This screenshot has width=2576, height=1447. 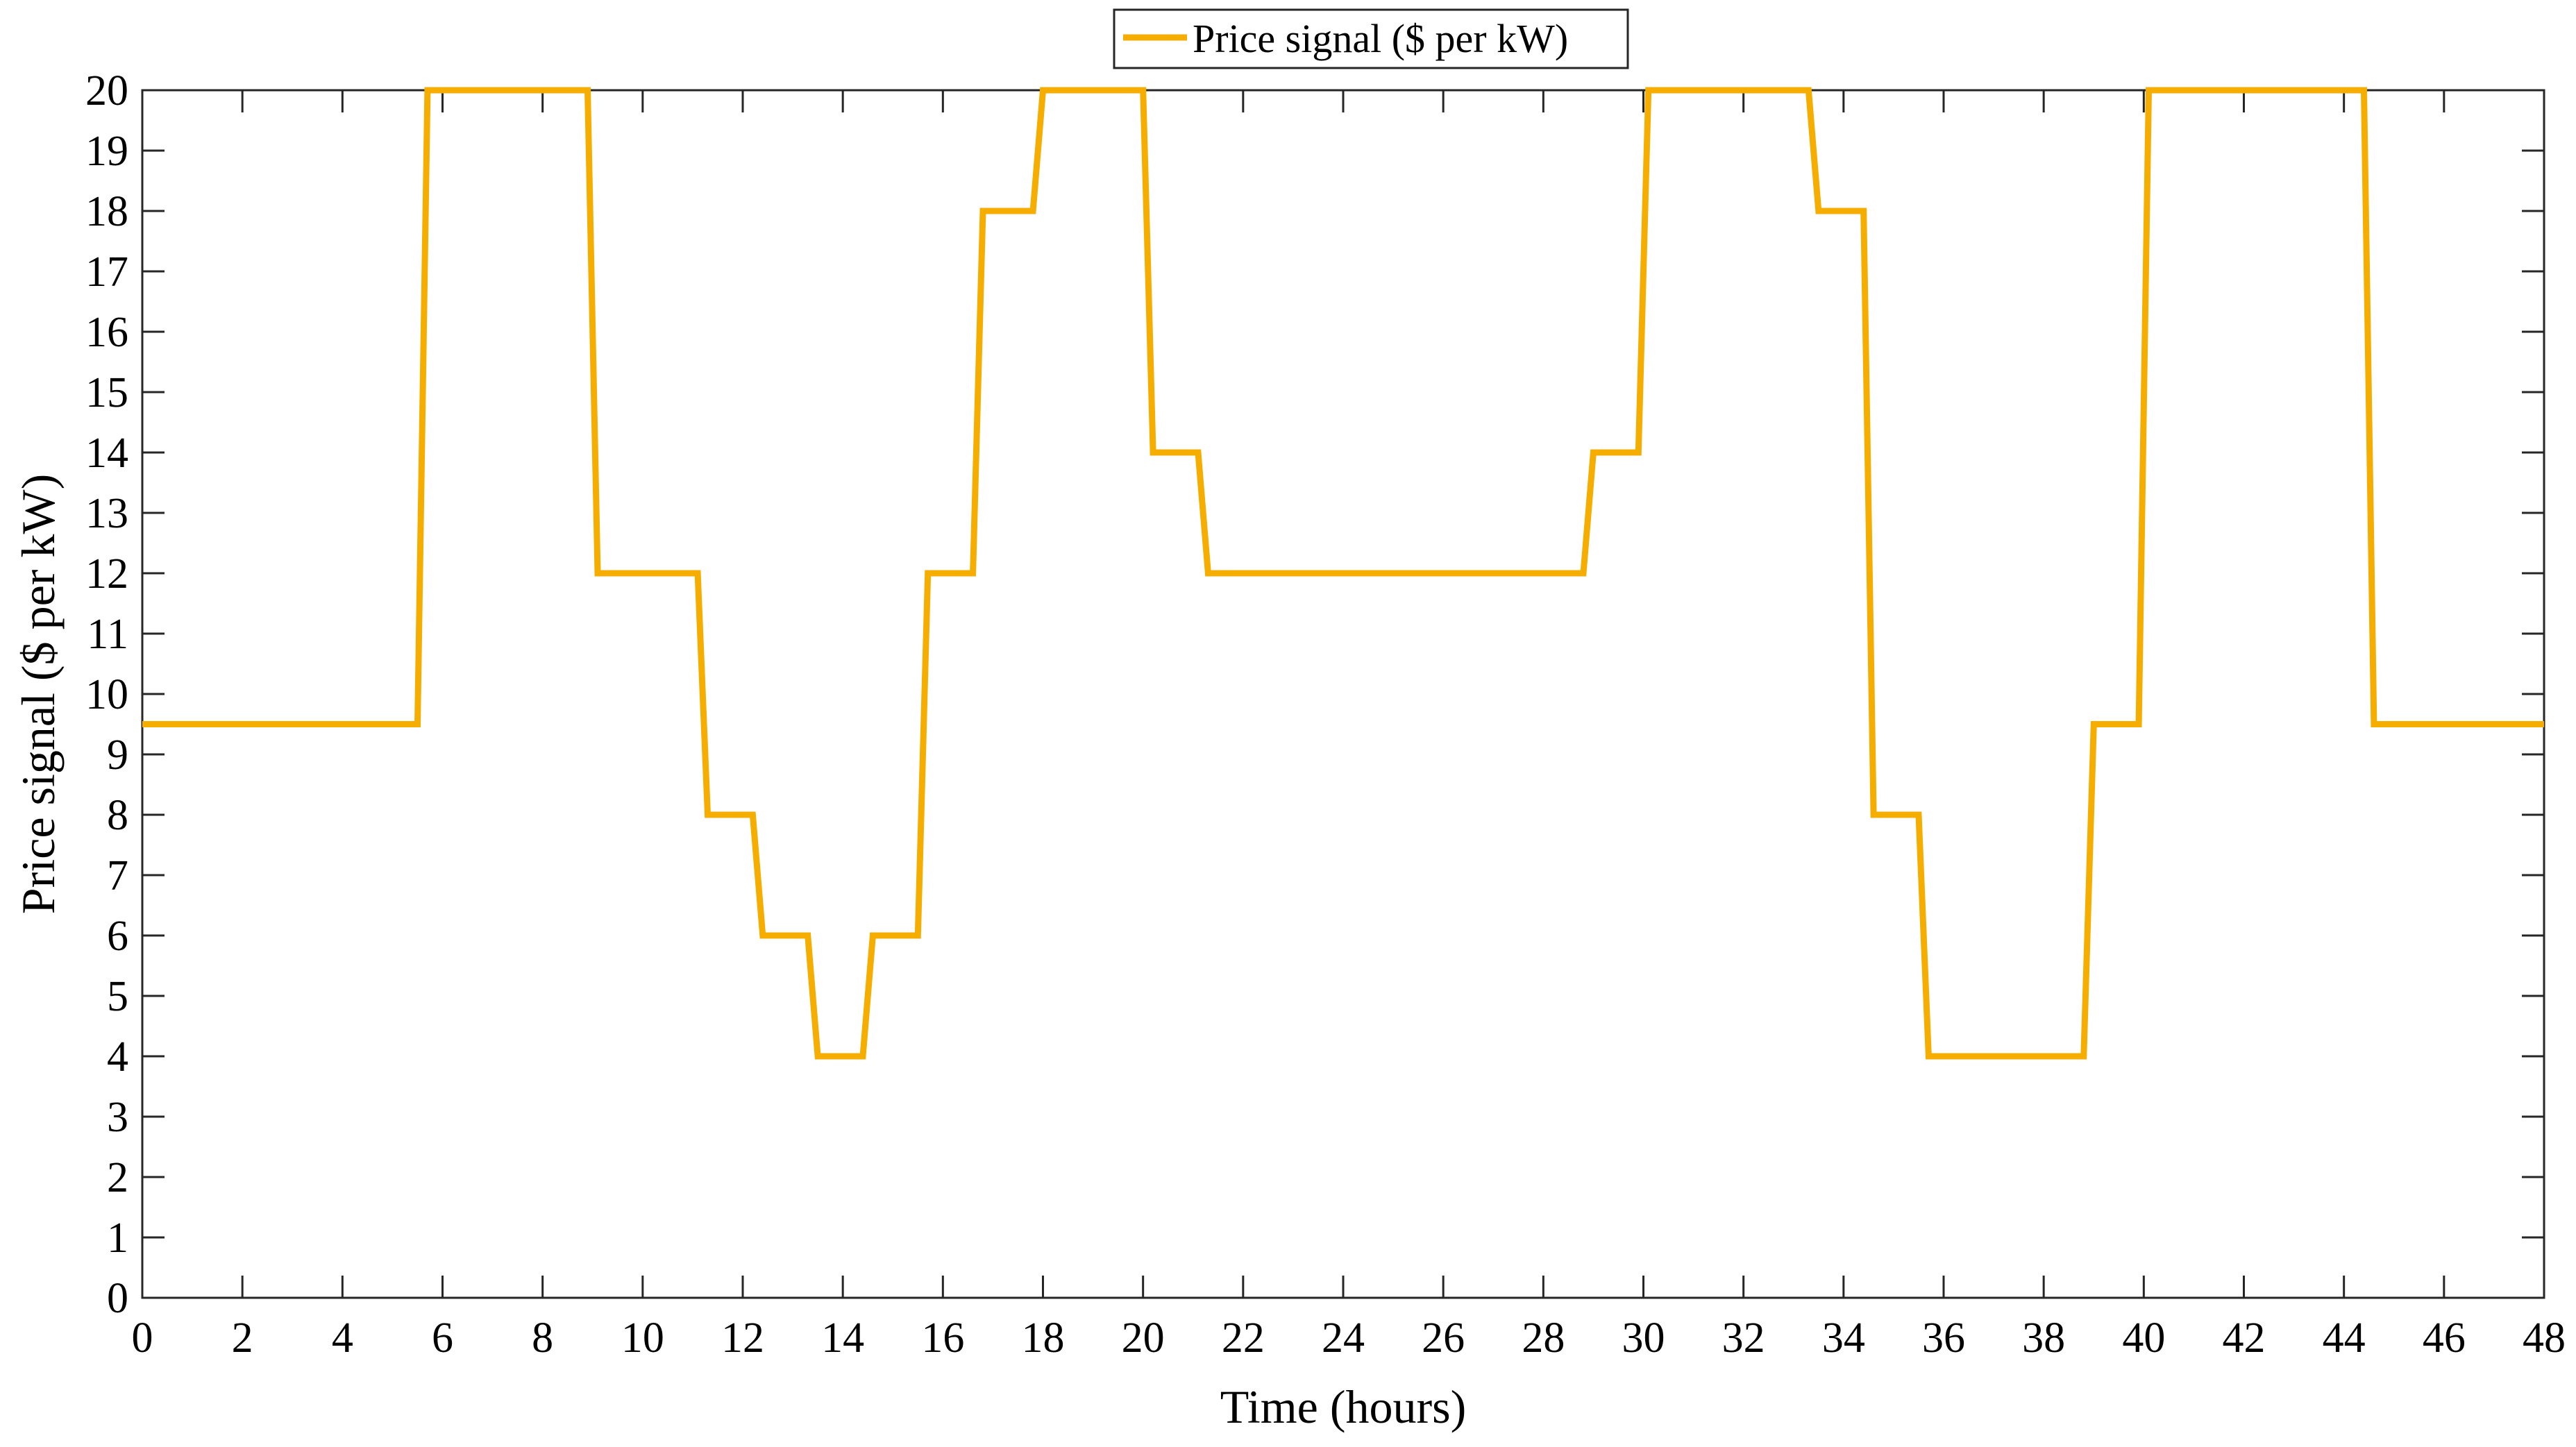 What do you see at coordinates (117, 815) in the screenshot?
I see `y-tick-label: 8` at bounding box center [117, 815].